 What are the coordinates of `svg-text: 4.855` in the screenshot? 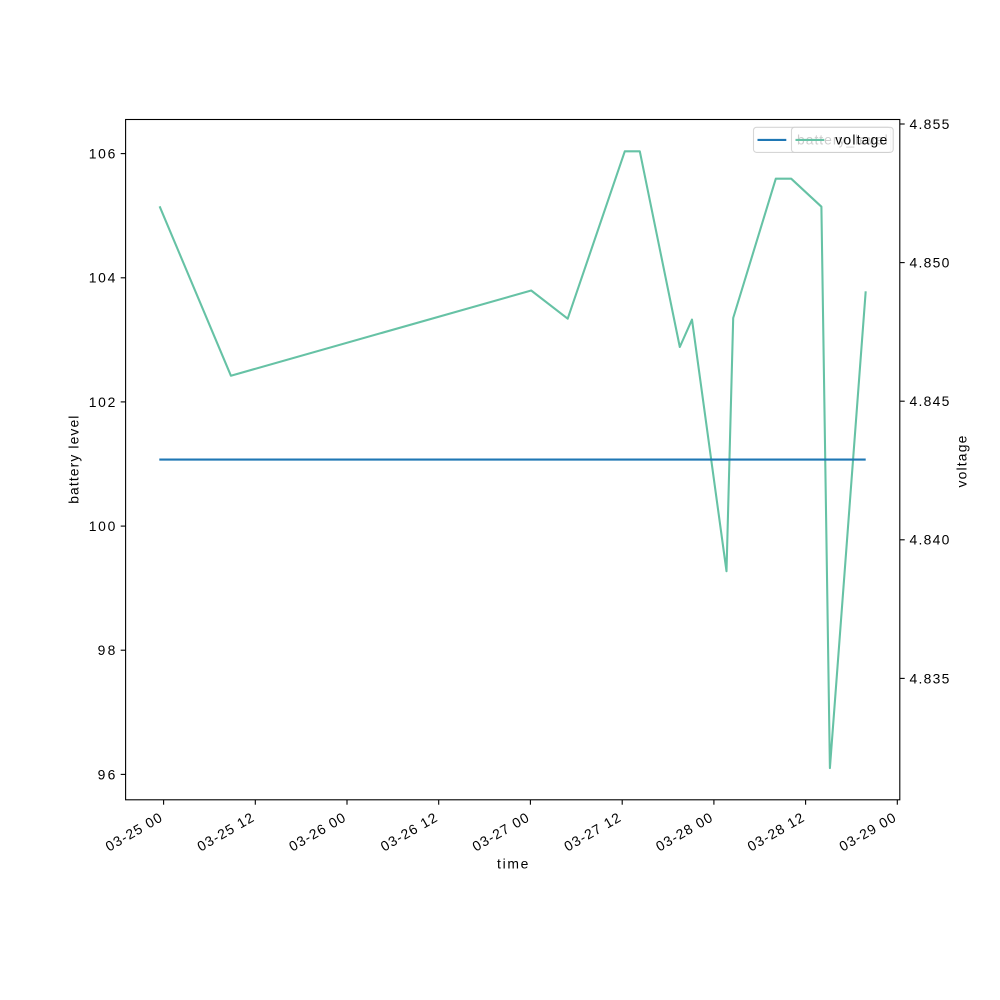 It's located at (930, 124).